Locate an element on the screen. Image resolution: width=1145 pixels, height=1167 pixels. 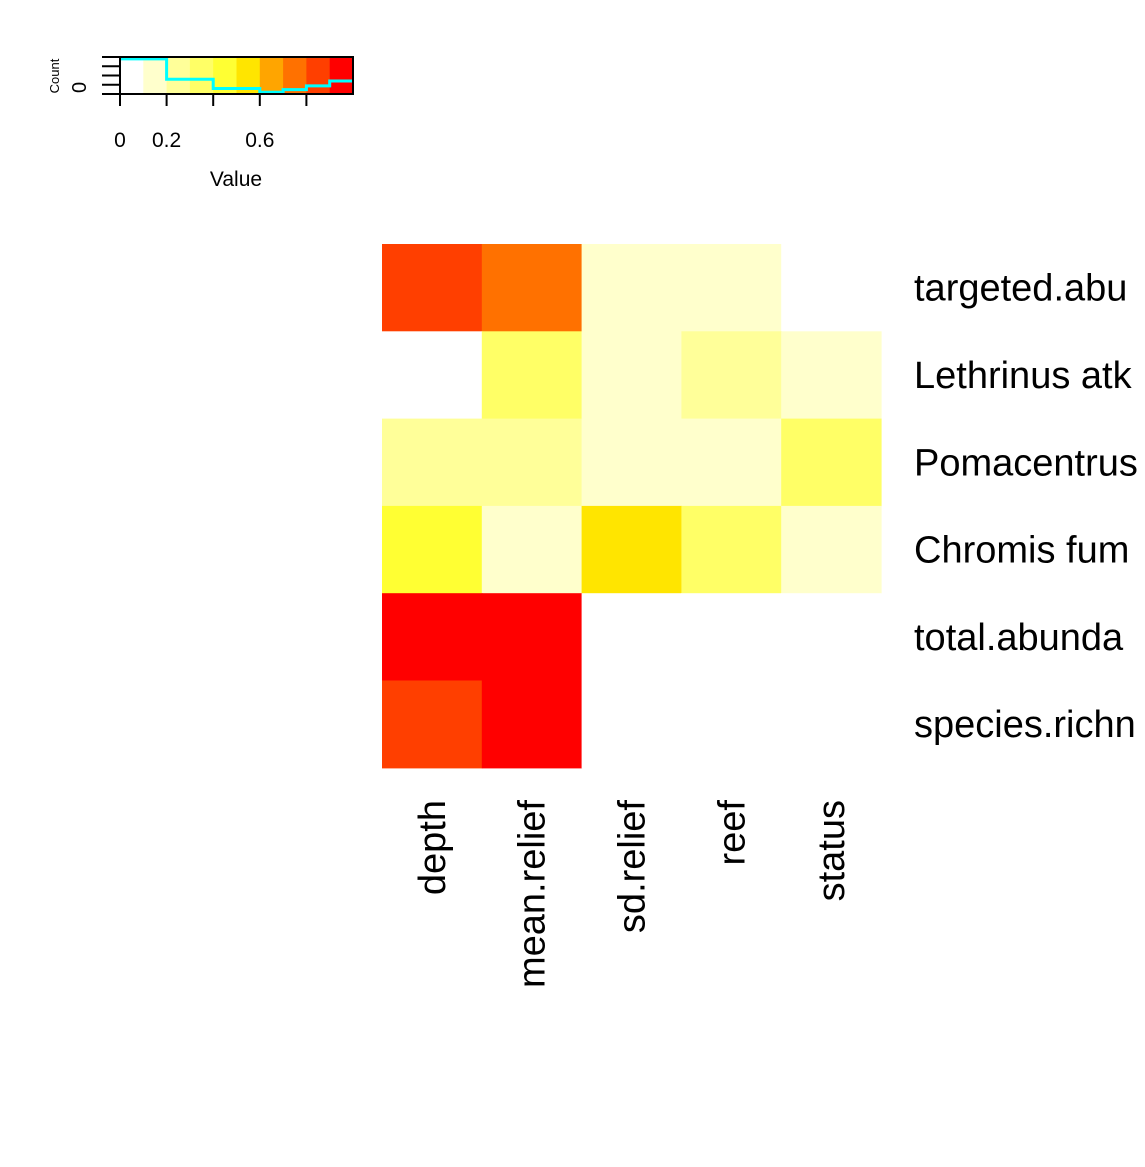
heatmap-column-labels: depth mean.relief sd.relief reef status is located at coordinates (632, 894).